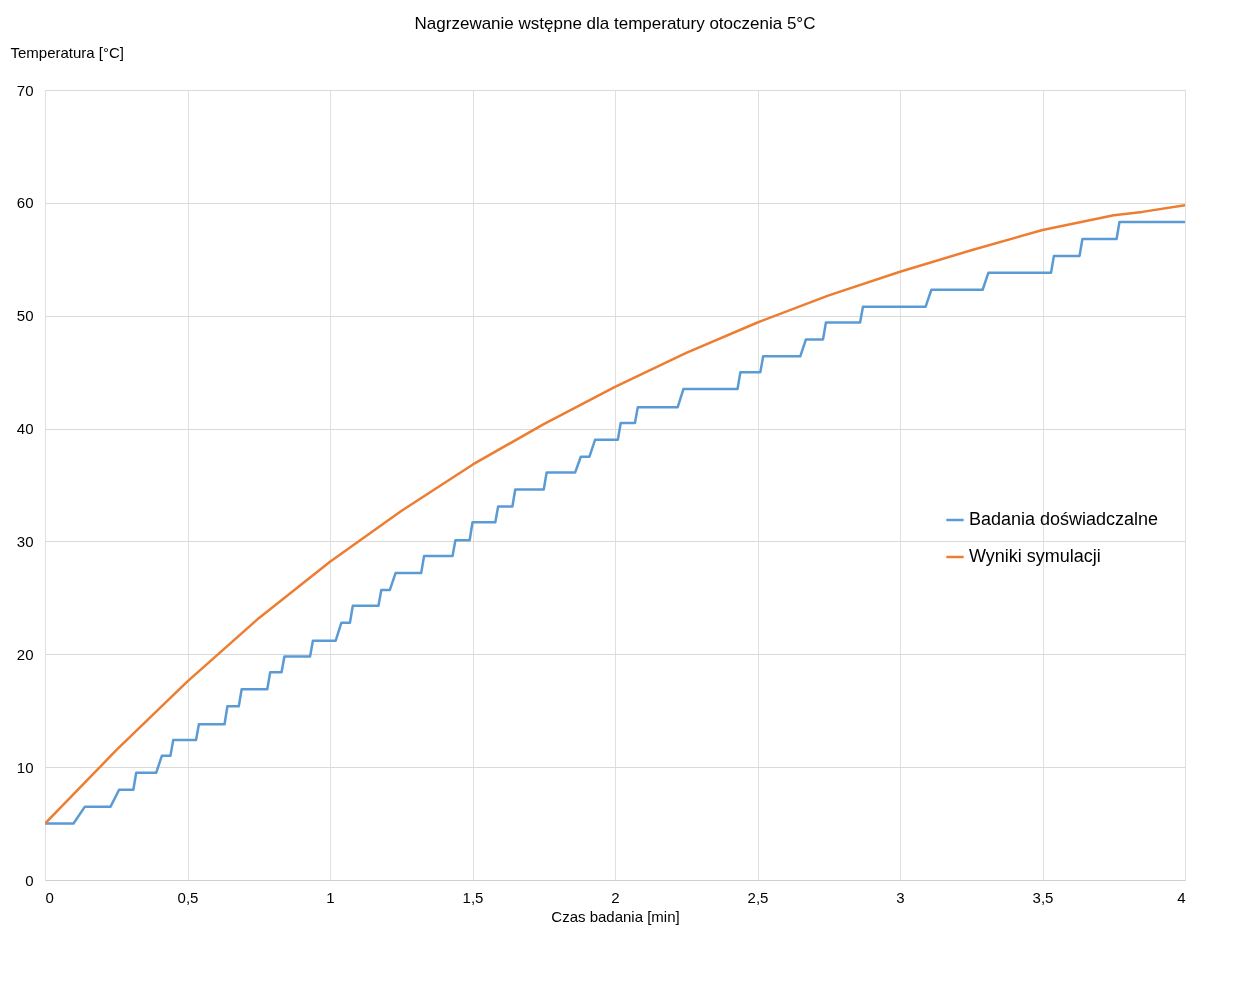 The height and width of the screenshot is (987, 1234). Describe the element at coordinates (25, 767) in the screenshot. I see `y-tick-label: 10` at that location.